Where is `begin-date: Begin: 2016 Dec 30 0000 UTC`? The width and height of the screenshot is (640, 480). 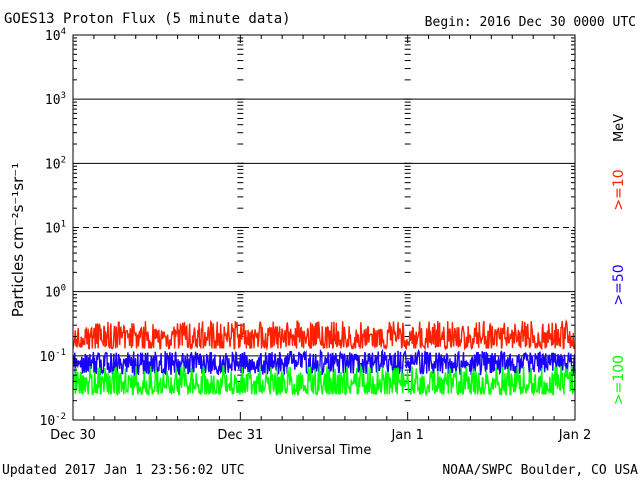
begin-date: Begin: 2016 Dec 30 0000 UTC is located at coordinates (530, 22).